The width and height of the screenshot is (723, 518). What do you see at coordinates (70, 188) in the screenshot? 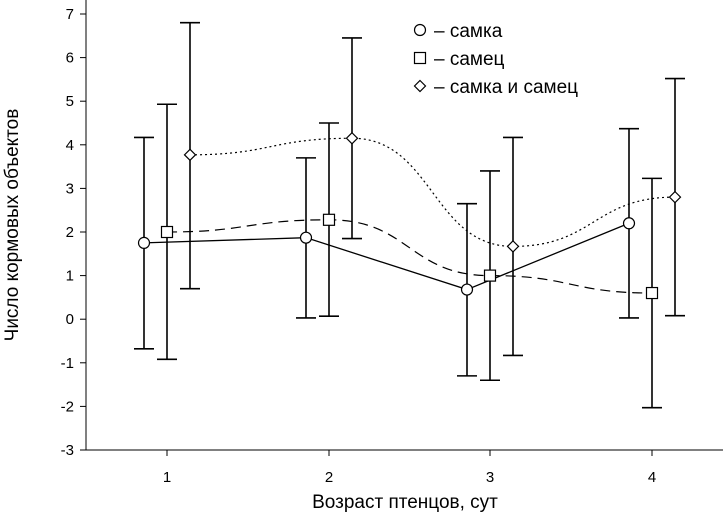
I see `y-tick-label: 3` at bounding box center [70, 188].